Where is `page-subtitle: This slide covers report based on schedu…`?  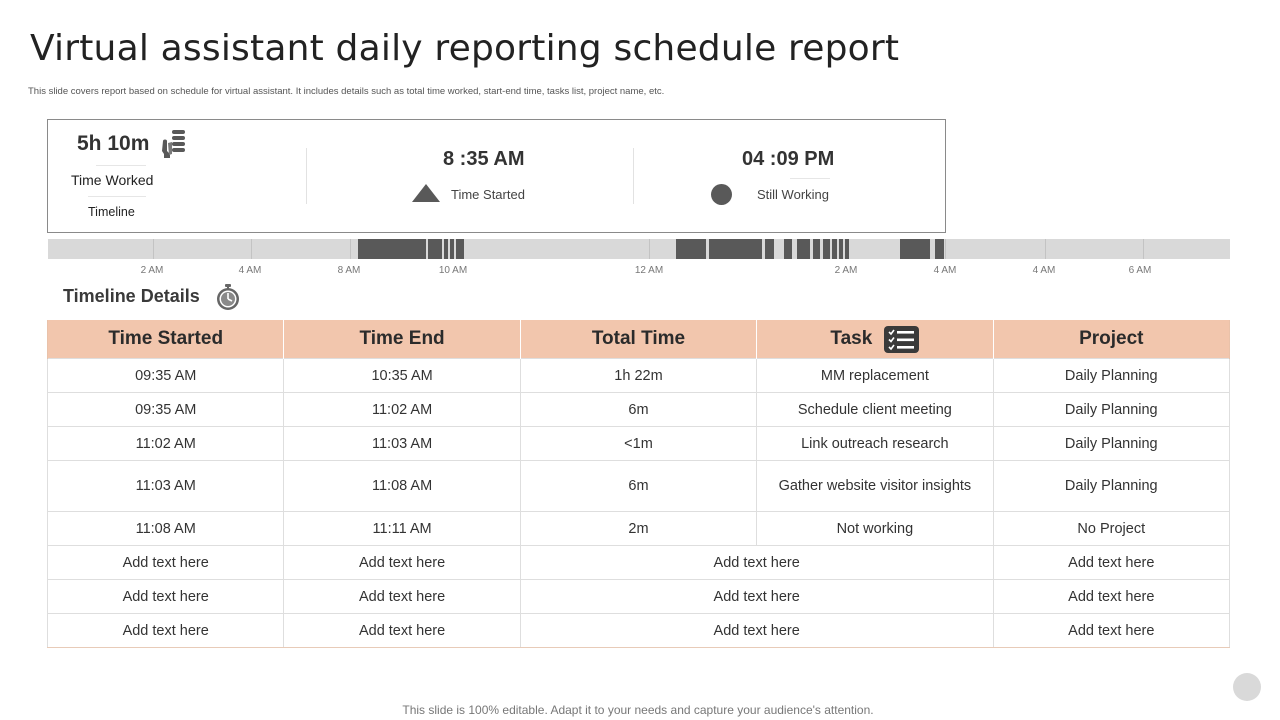
page-subtitle: This slide covers report based on schedu… is located at coordinates (346, 91).